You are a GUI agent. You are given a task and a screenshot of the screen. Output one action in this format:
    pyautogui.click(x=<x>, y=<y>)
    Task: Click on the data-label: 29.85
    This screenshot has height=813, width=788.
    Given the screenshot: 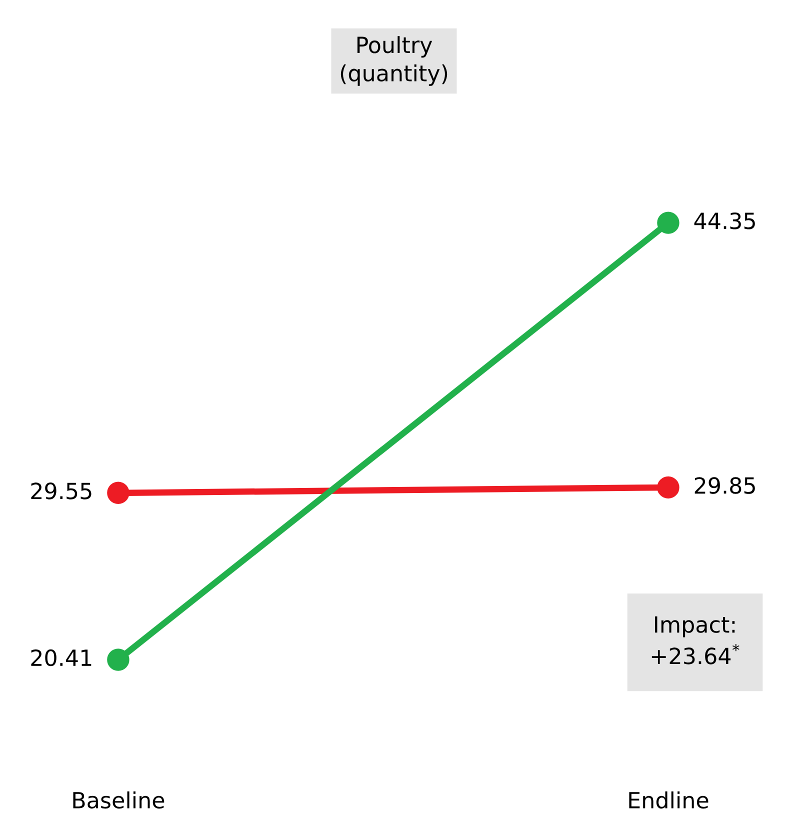 What is the action you would take?
    pyautogui.click(x=724, y=485)
    